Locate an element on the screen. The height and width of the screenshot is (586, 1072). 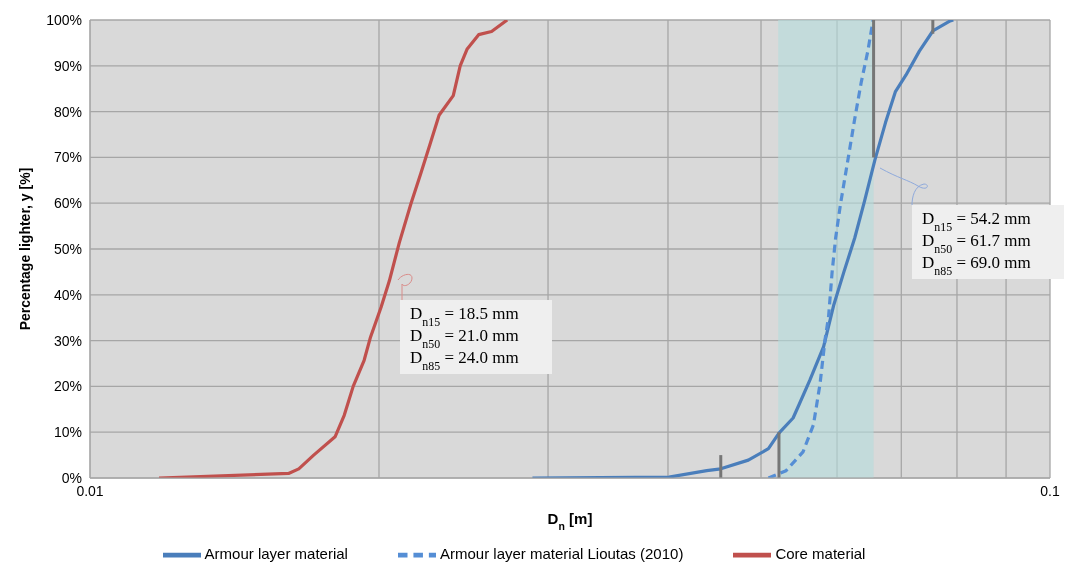
y-tick-label: 70% is located at coordinates (67, 157).